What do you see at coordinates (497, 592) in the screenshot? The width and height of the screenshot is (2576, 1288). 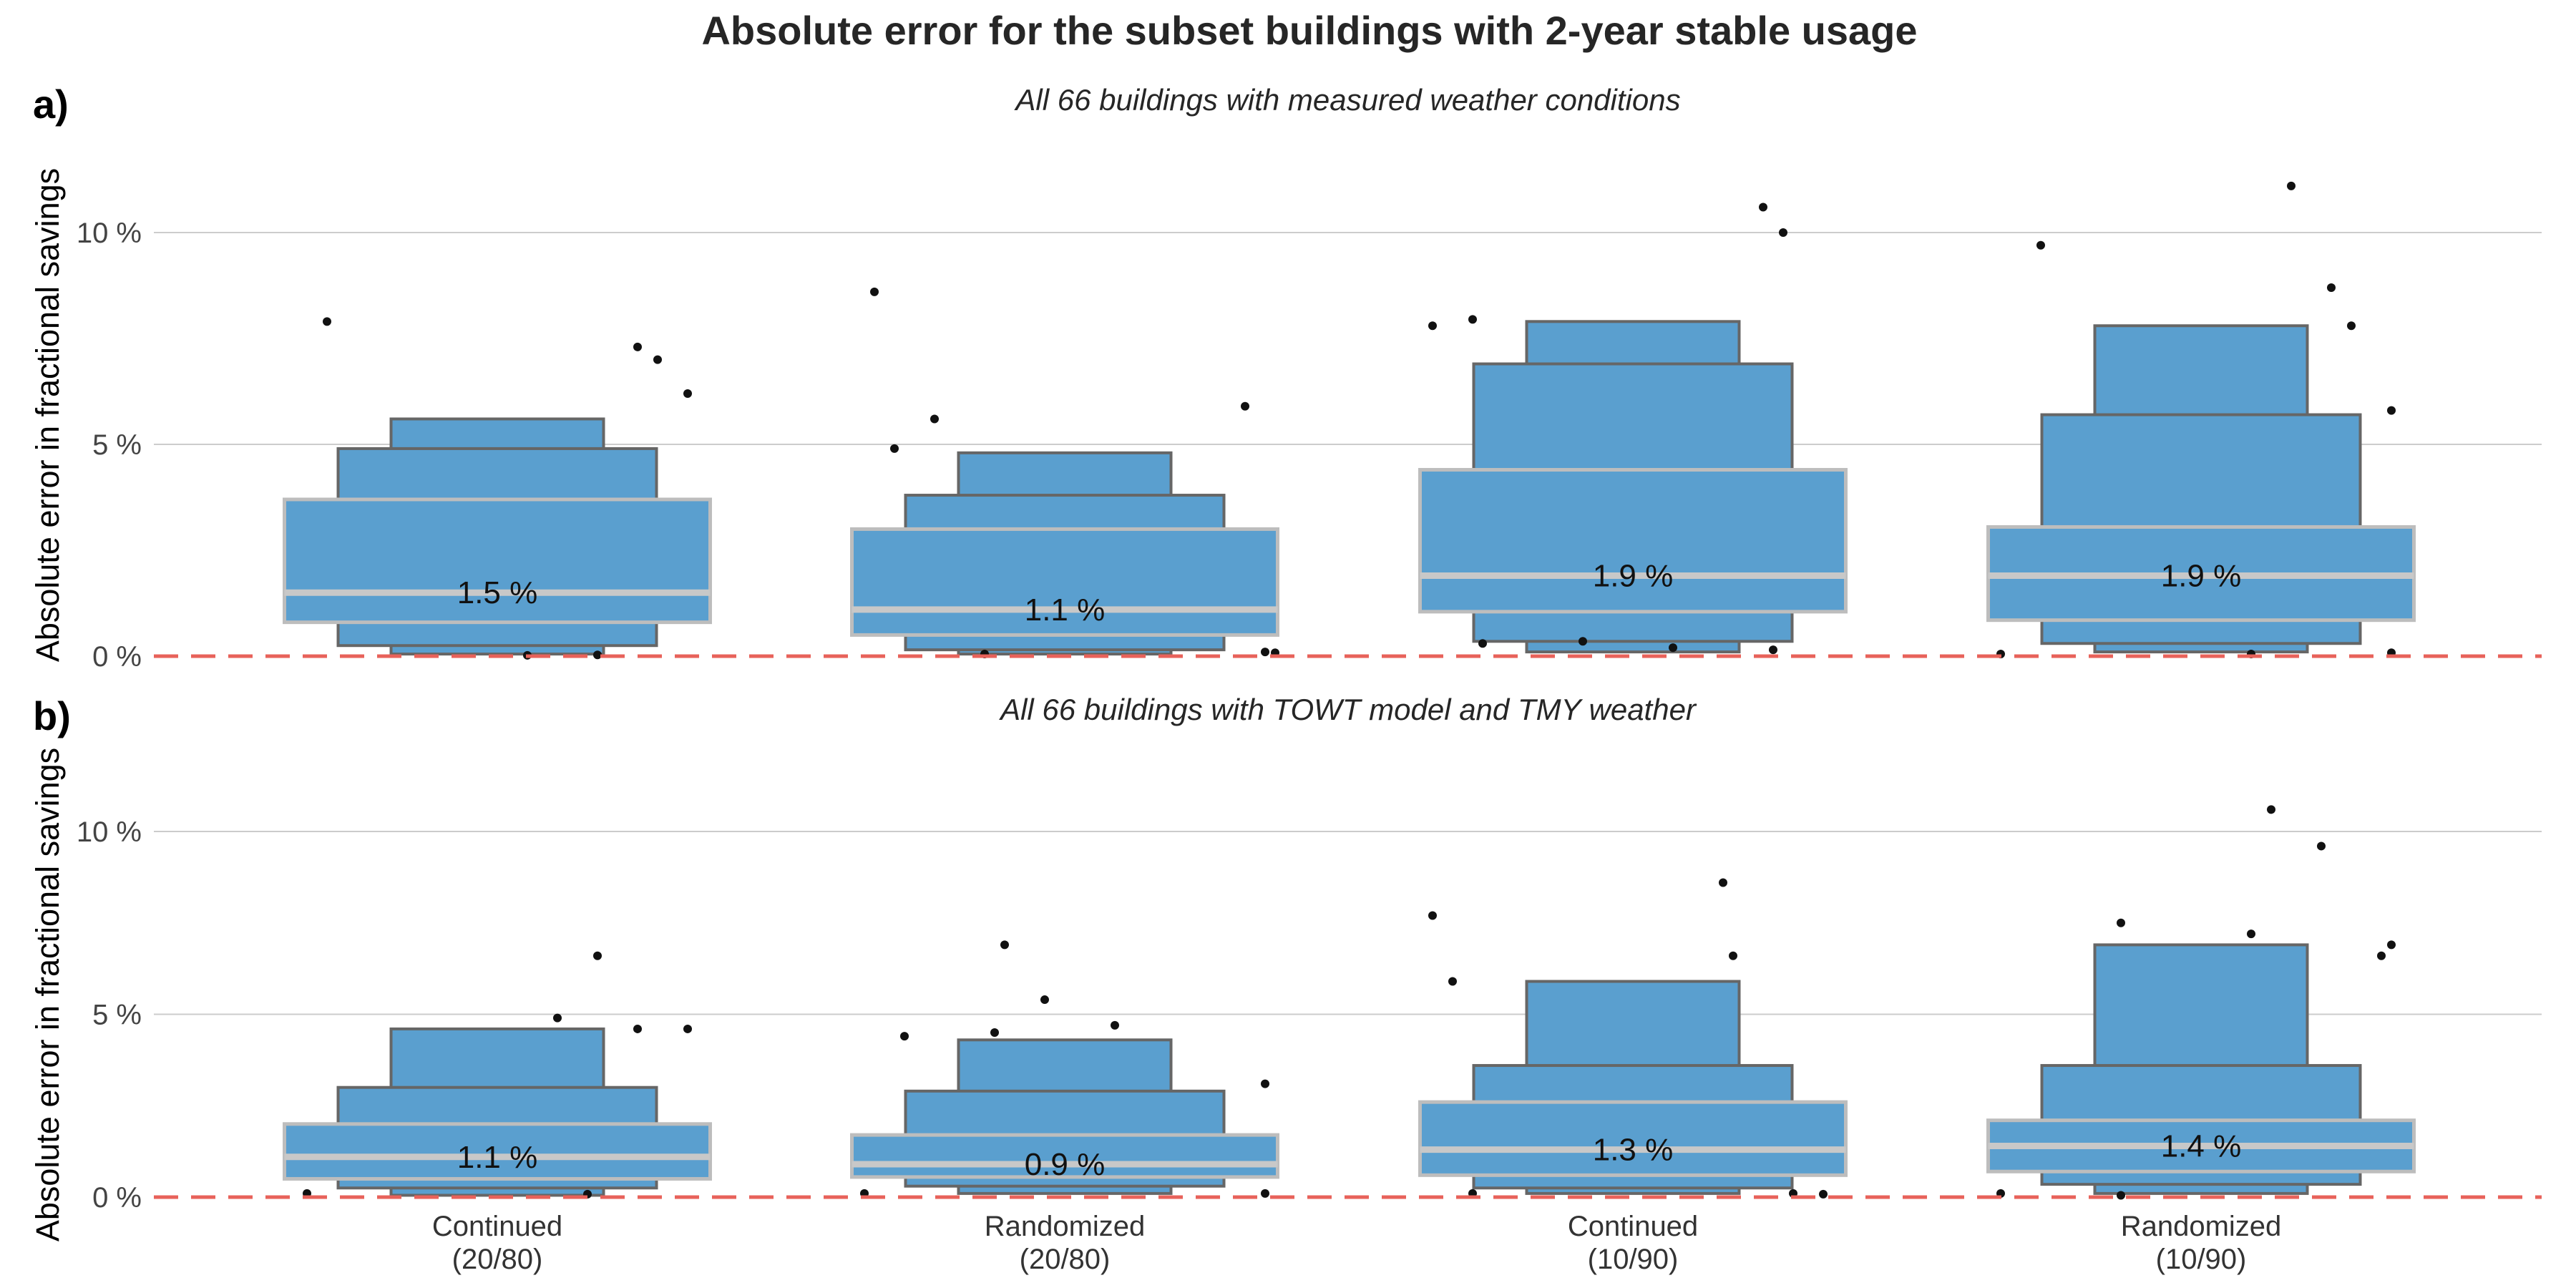 I see `median-label: 1.5 %` at bounding box center [497, 592].